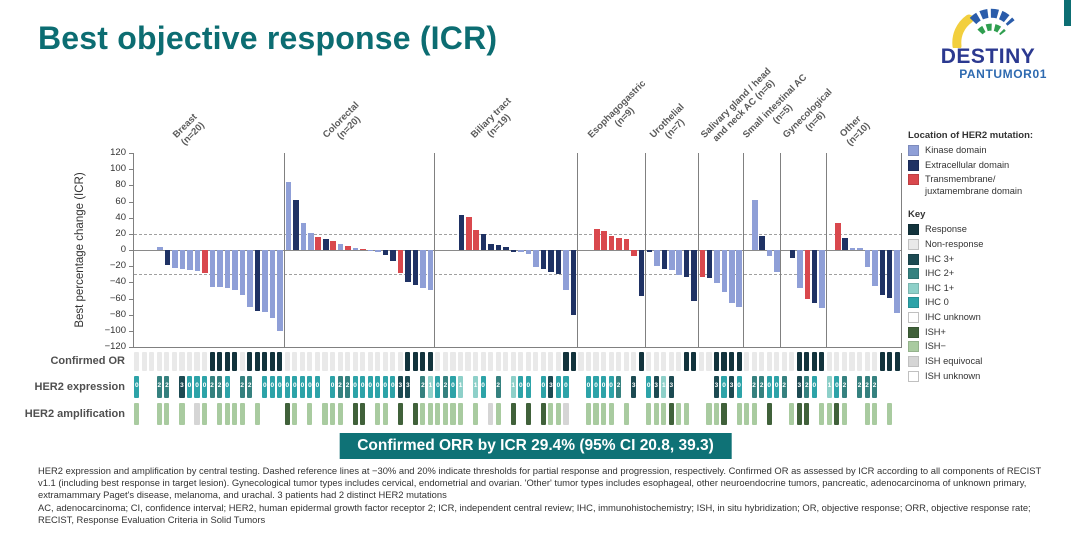 Image resolution: width=1071 pixels, height=540 pixels. What do you see at coordinates (79, 386) in the screenshot?
I see `her2-expression-label: HER2 expression` at bounding box center [79, 386].